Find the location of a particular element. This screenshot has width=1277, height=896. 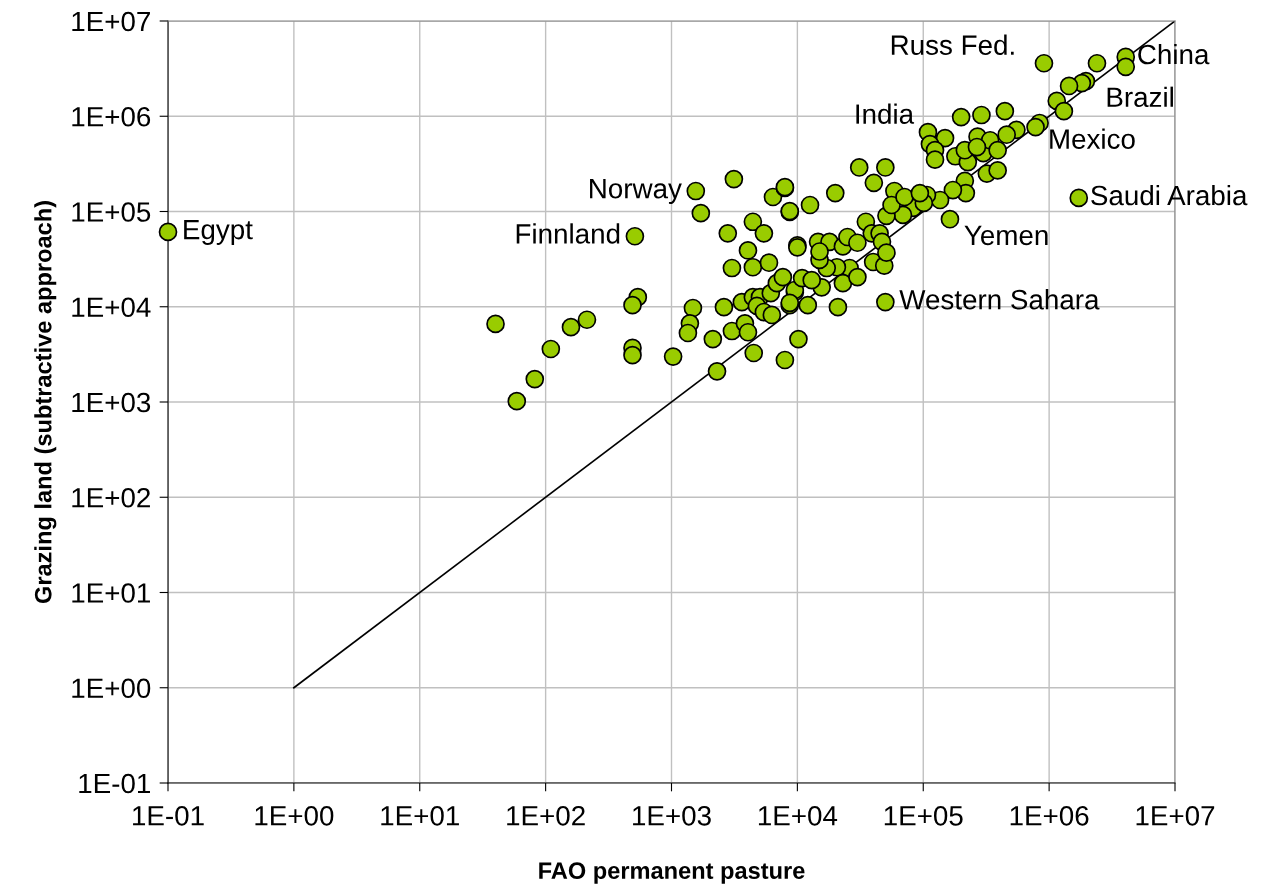

annotation: India is located at coordinates (885, 113).